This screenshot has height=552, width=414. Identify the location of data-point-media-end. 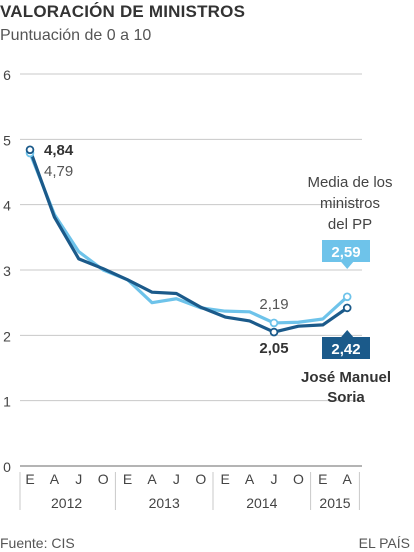
(347, 297).